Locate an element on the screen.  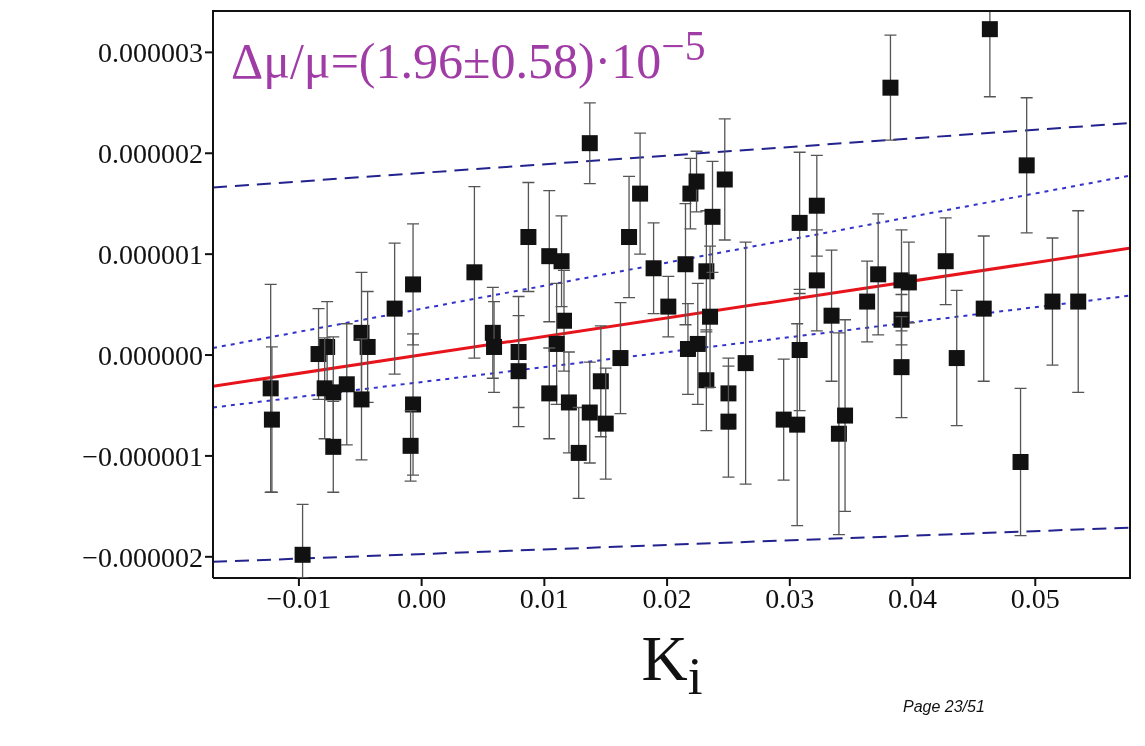
x-tick-label: 0.04 is located at coordinates (913, 598).